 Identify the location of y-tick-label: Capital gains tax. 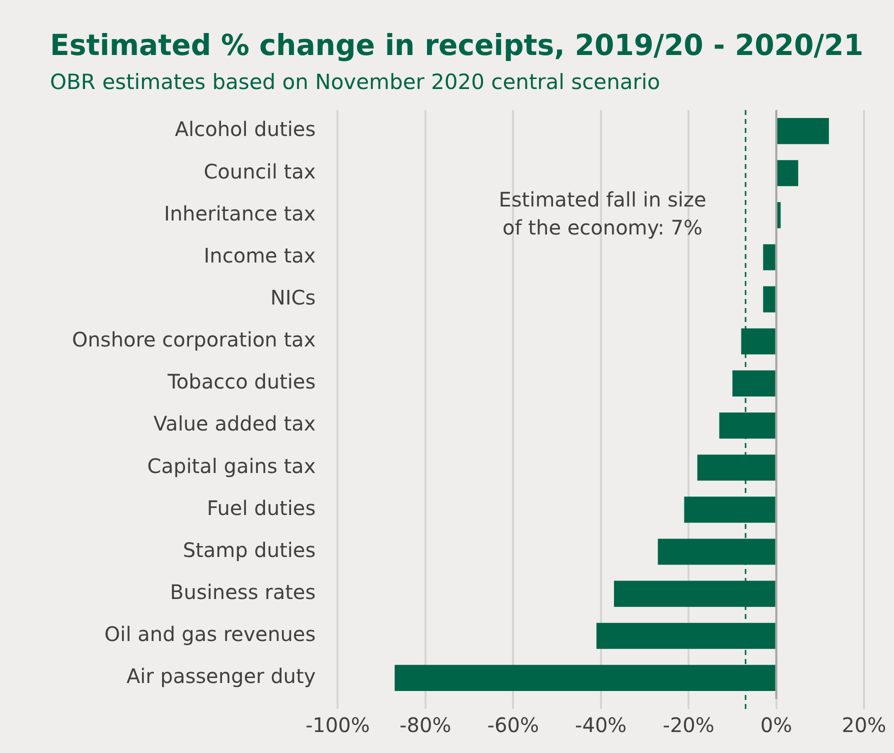
(231, 466).